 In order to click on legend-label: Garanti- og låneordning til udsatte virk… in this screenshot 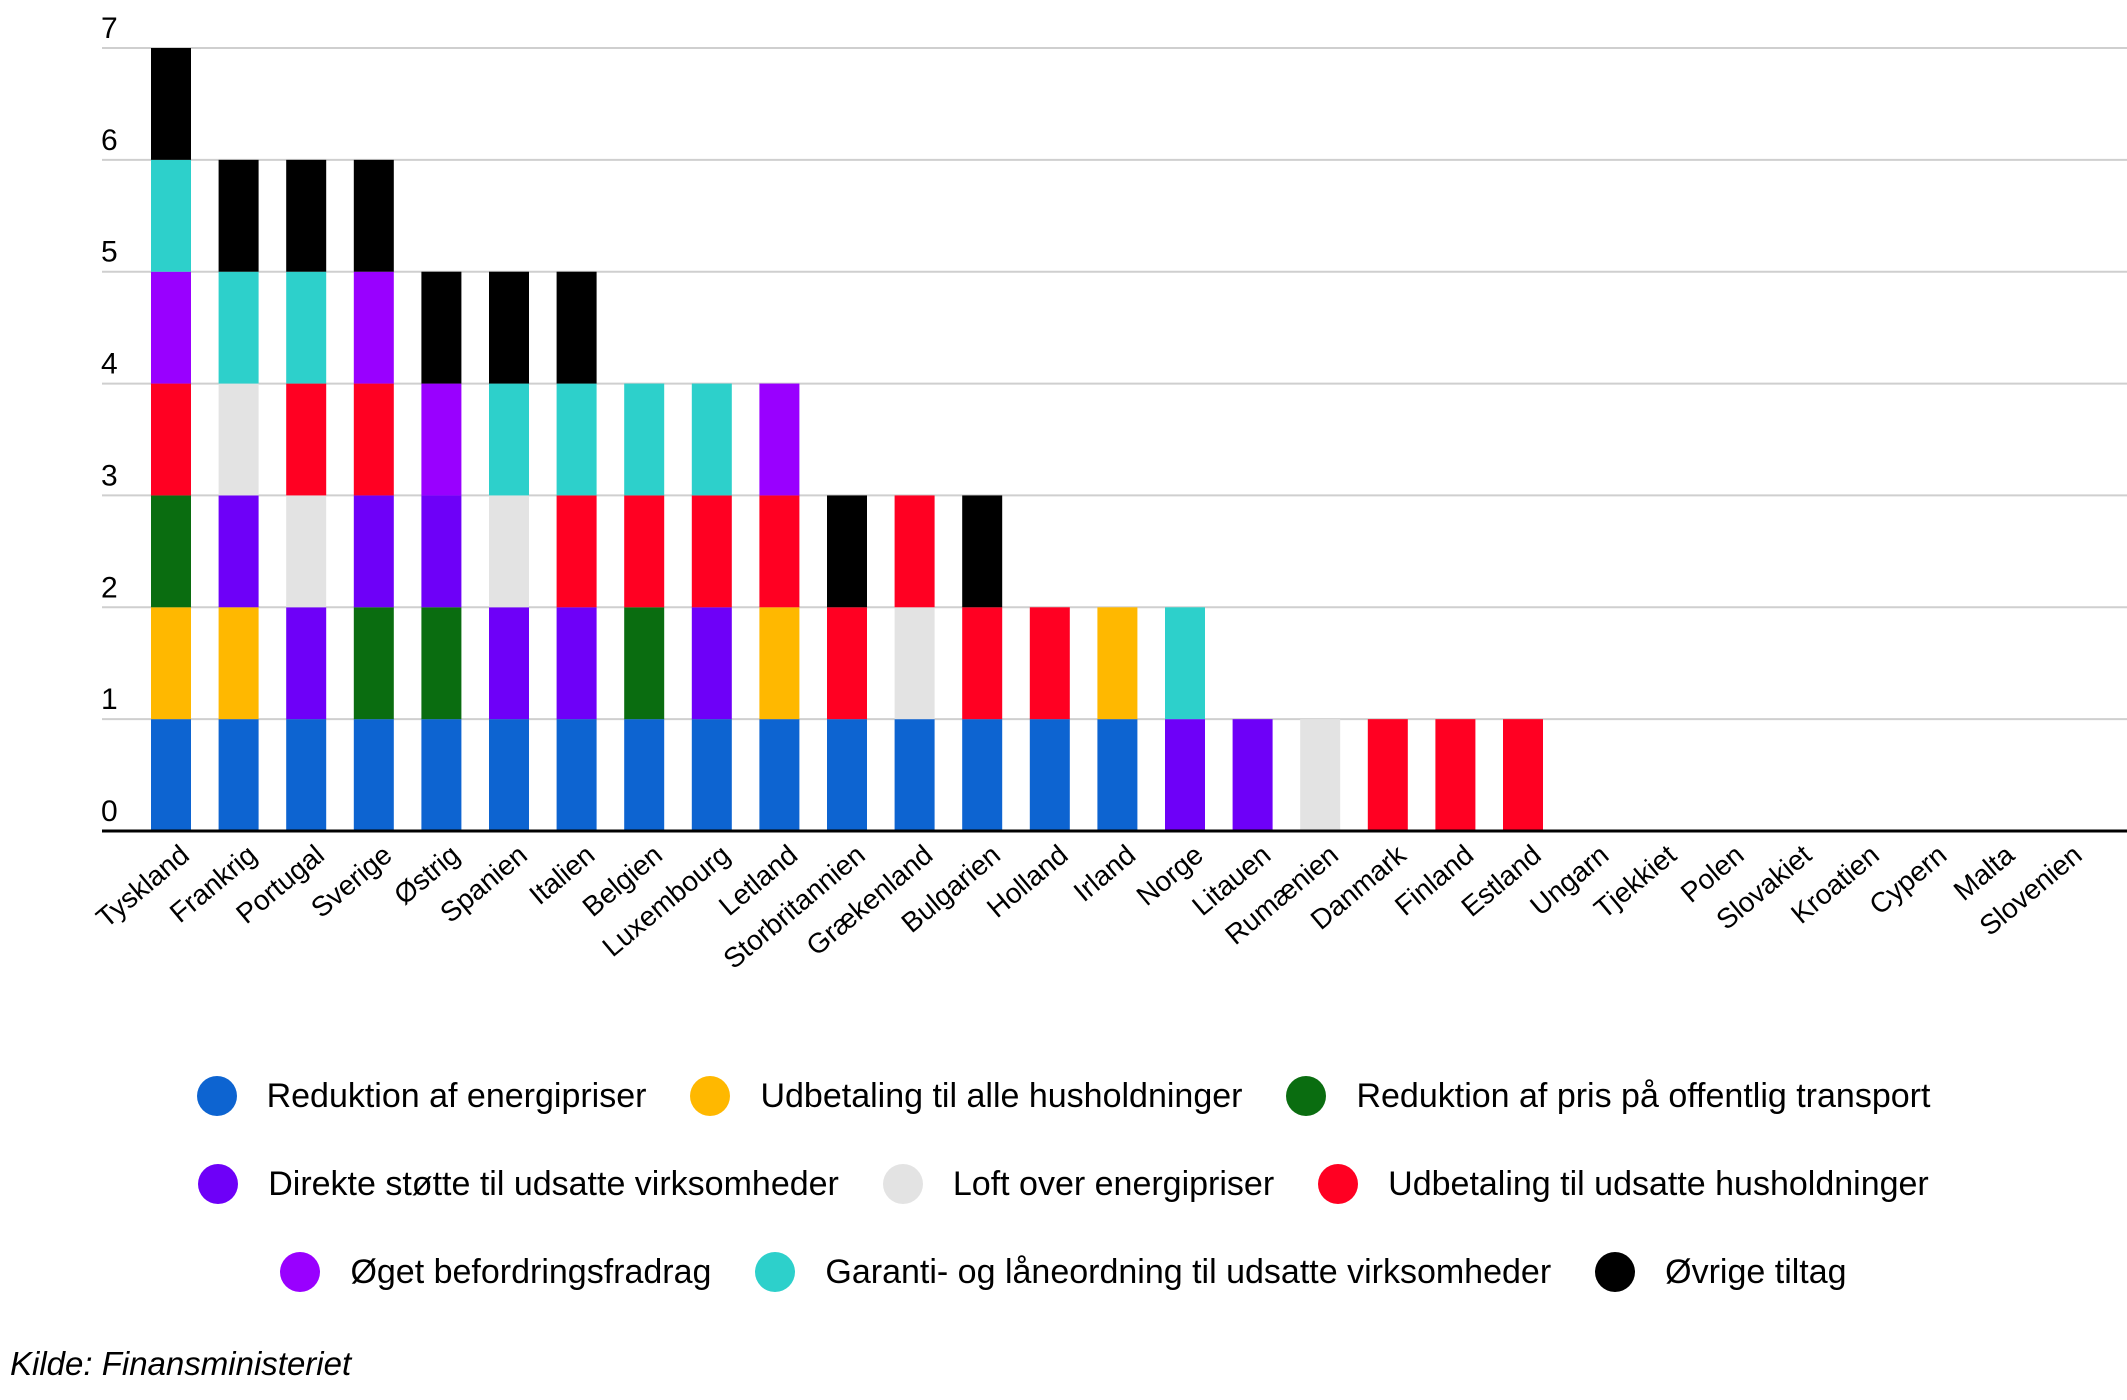, I will do `click(1188, 1271)`.